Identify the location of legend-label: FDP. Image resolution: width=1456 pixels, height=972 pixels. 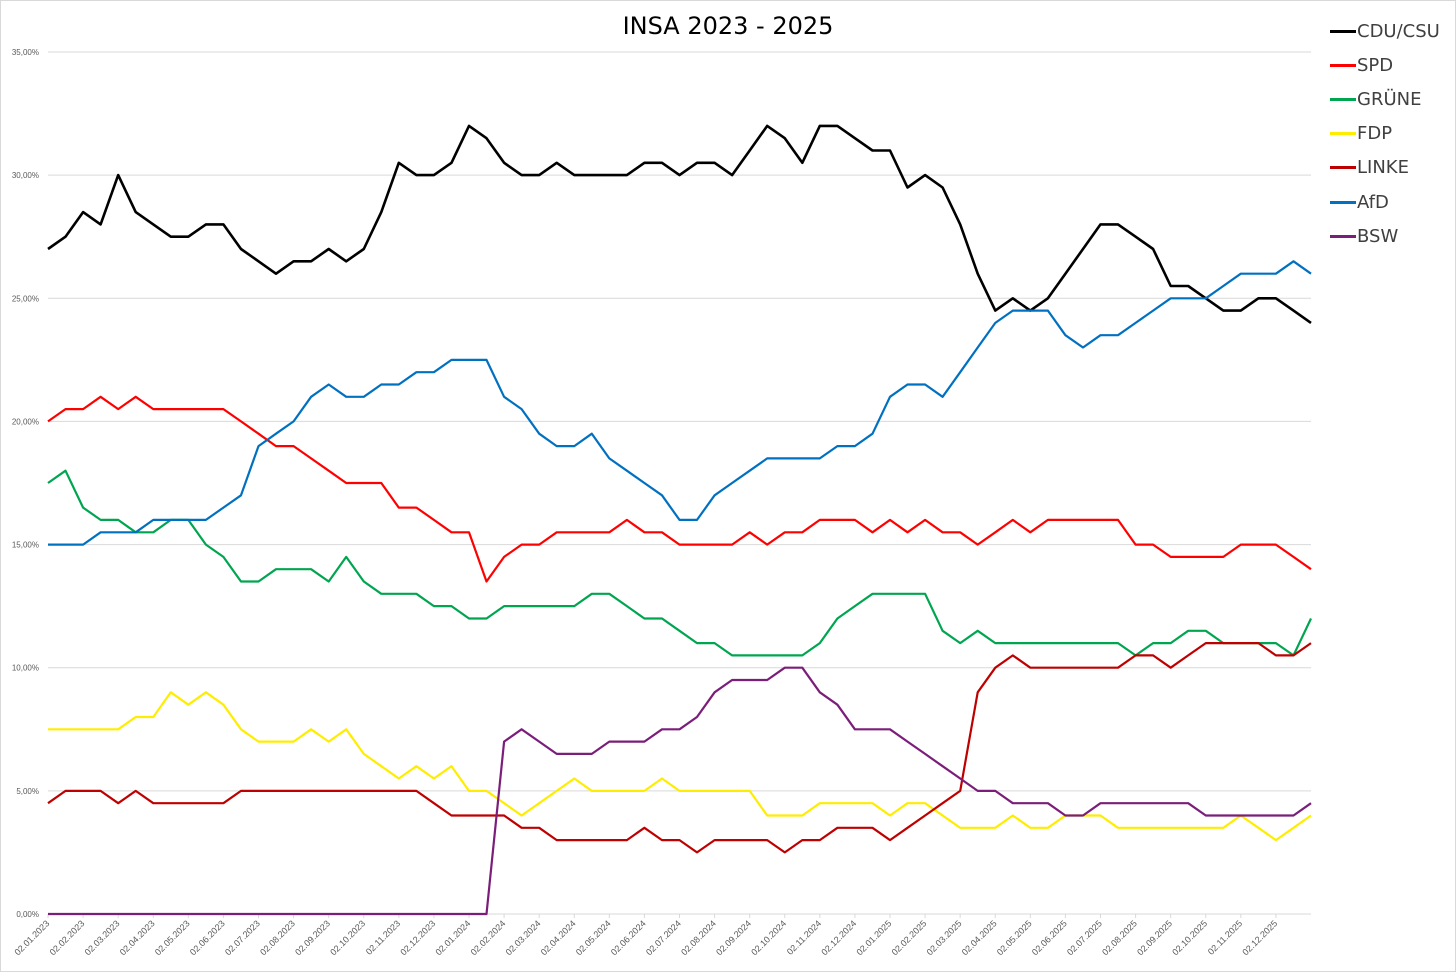
(1375, 134).